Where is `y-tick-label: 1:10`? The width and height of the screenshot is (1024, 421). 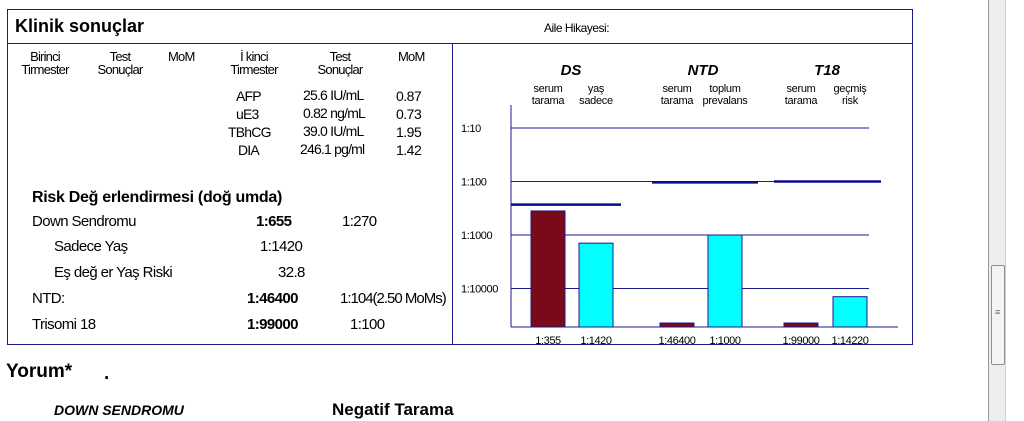 y-tick-label: 1:10 is located at coordinates (471, 129).